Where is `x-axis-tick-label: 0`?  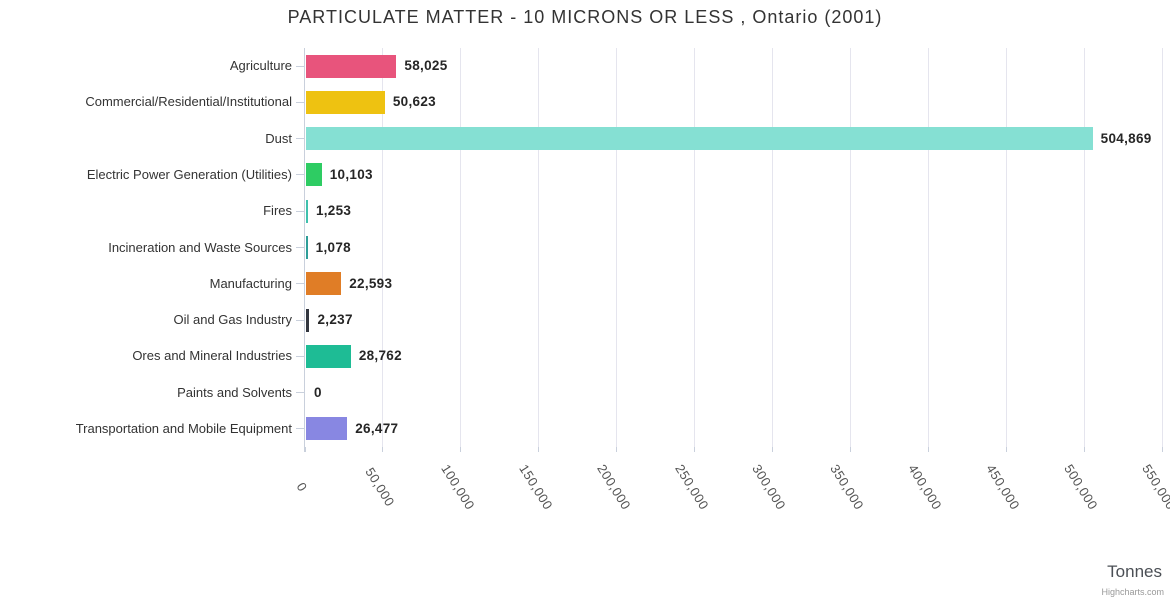 x-axis-tick-label: 0 is located at coordinates (302, 487).